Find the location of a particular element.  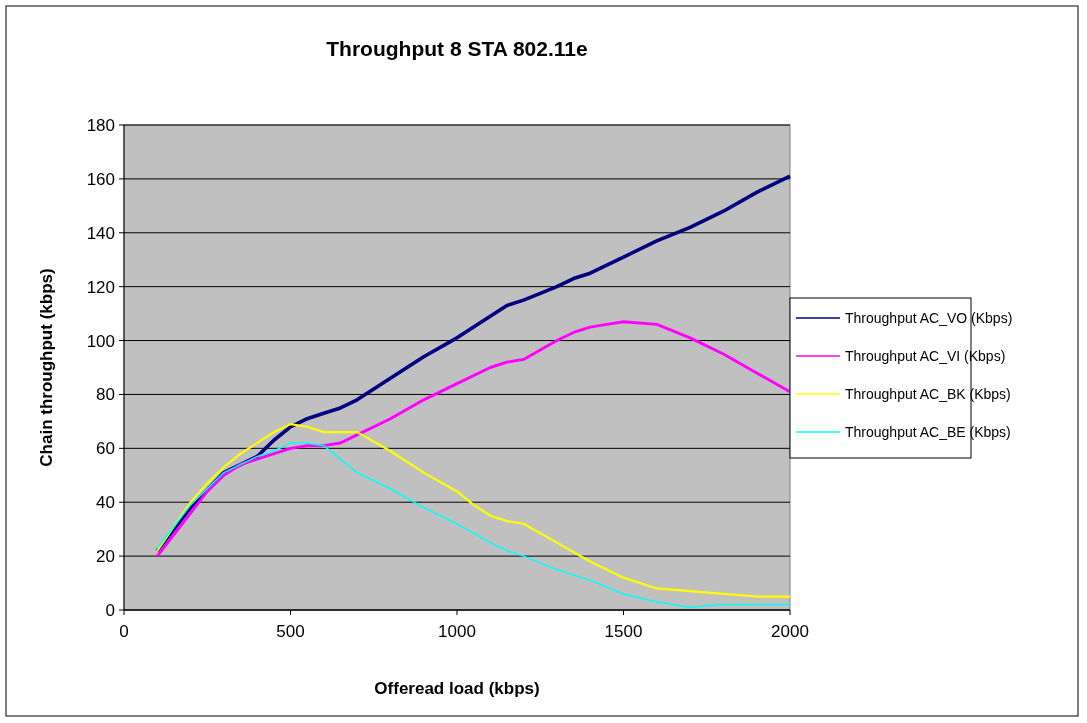

y-tick-label: 80 is located at coordinates (105, 395).